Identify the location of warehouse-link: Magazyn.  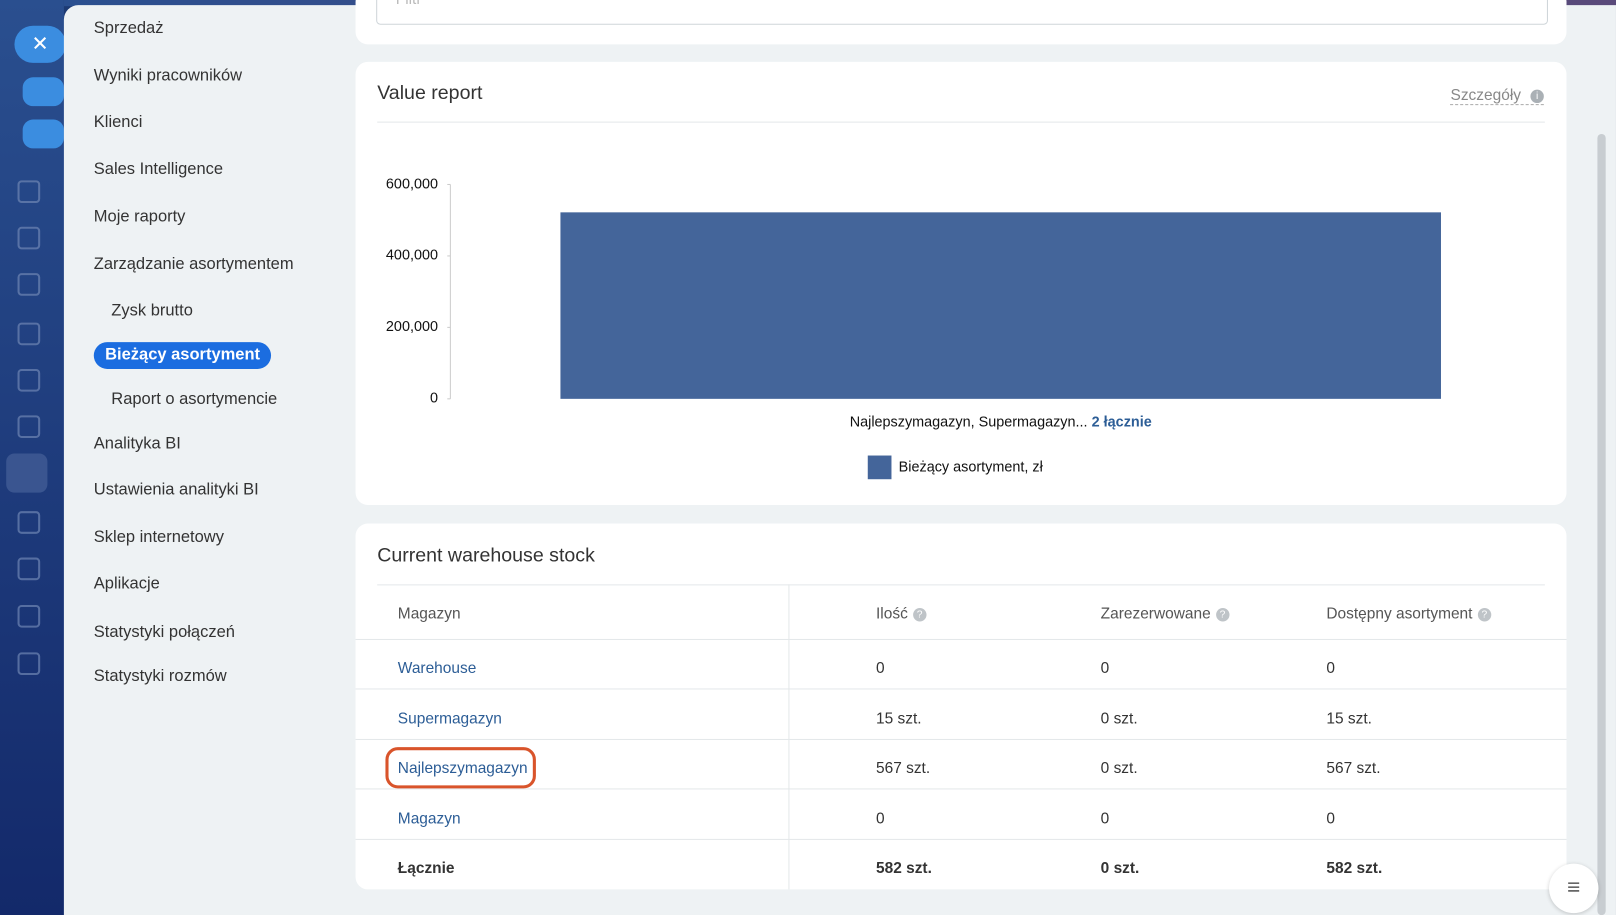
(429, 818).